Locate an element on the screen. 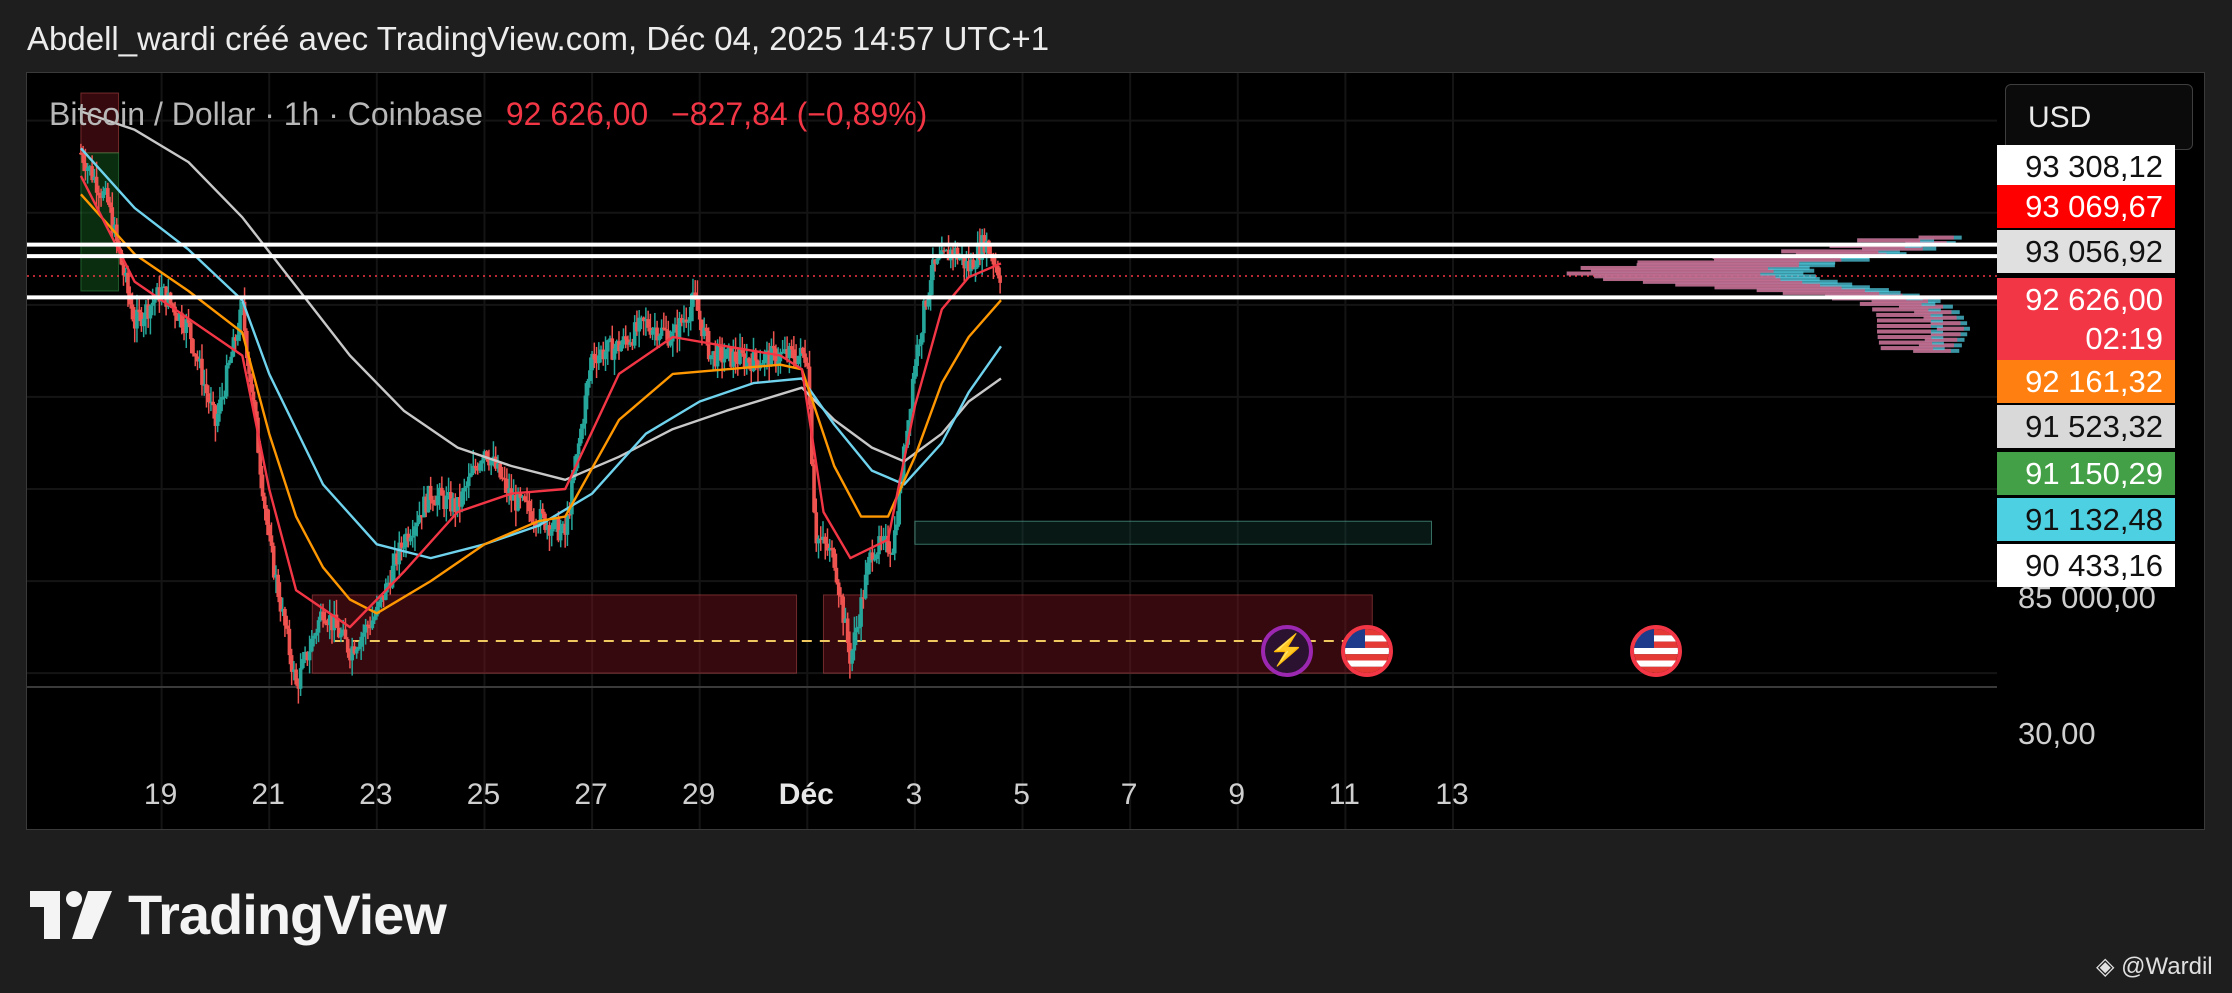 Image resolution: width=2232 pixels, height=993 pixels. event-bolt-icon: ⚡ is located at coordinates (1287, 651).